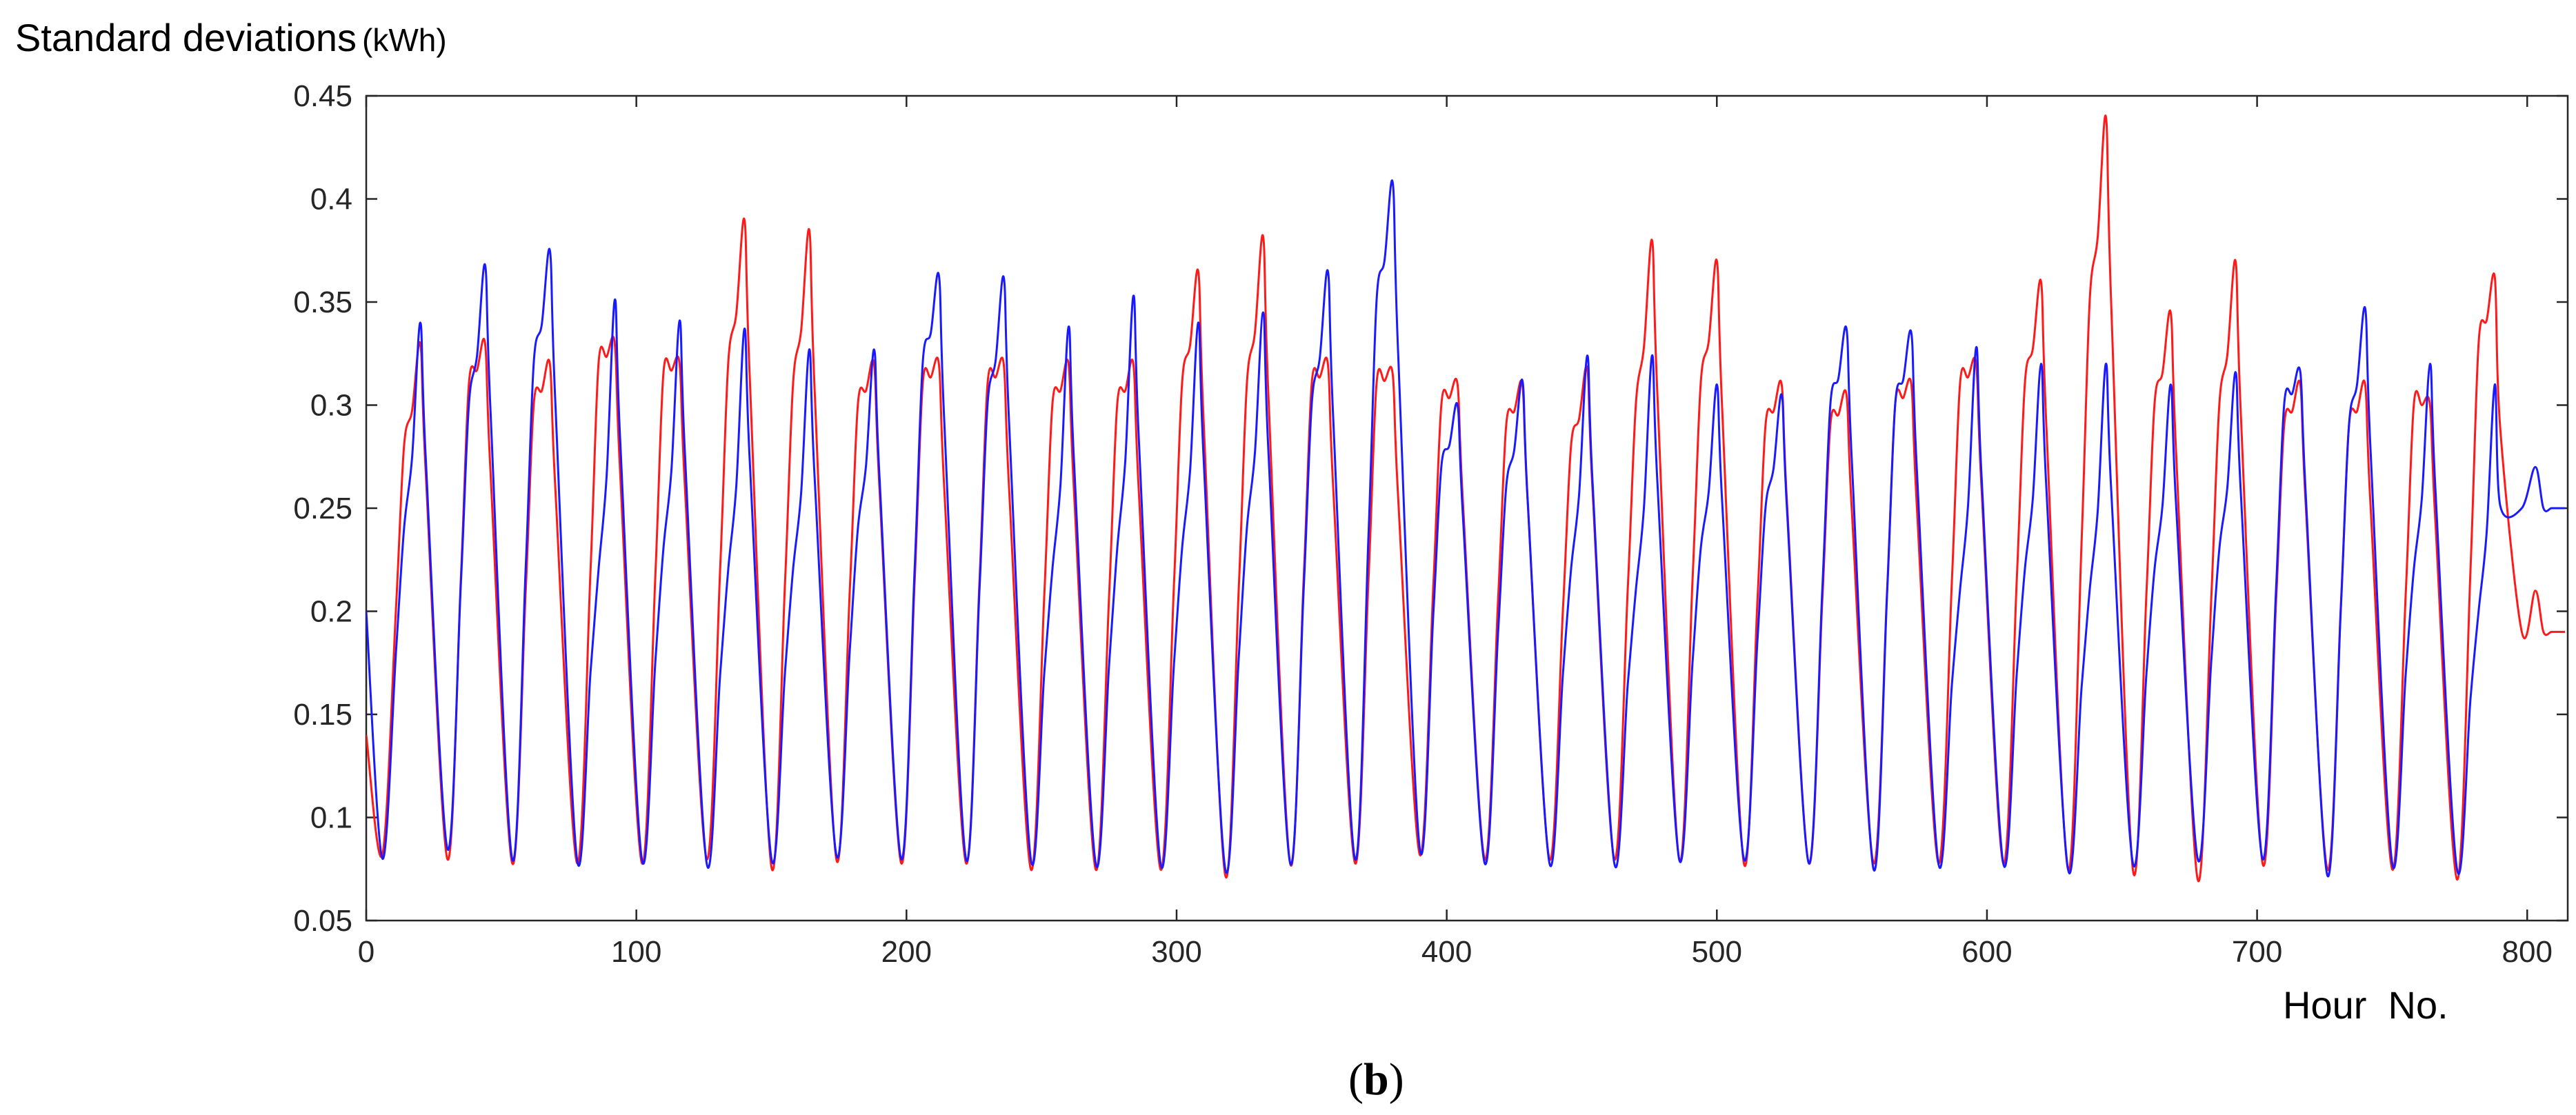 This screenshot has width=2576, height=1115. Describe the element at coordinates (366, 952) in the screenshot. I see `x-tick-label: 0` at that location.